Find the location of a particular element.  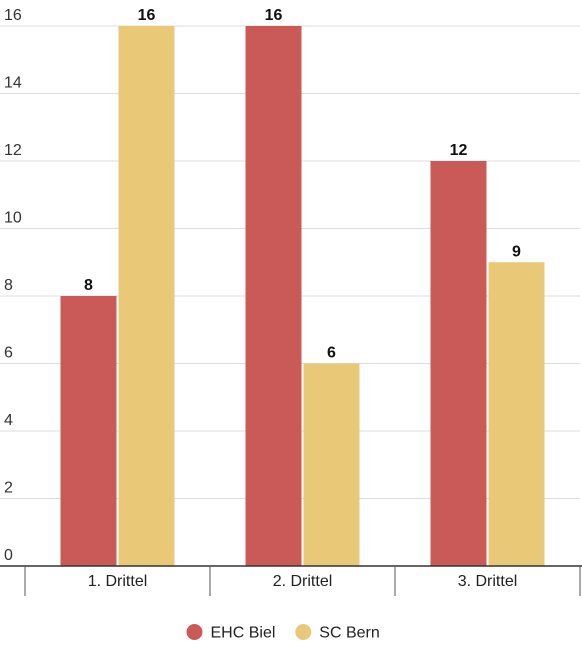

y-tick-label: 12 is located at coordinates (13, 150).